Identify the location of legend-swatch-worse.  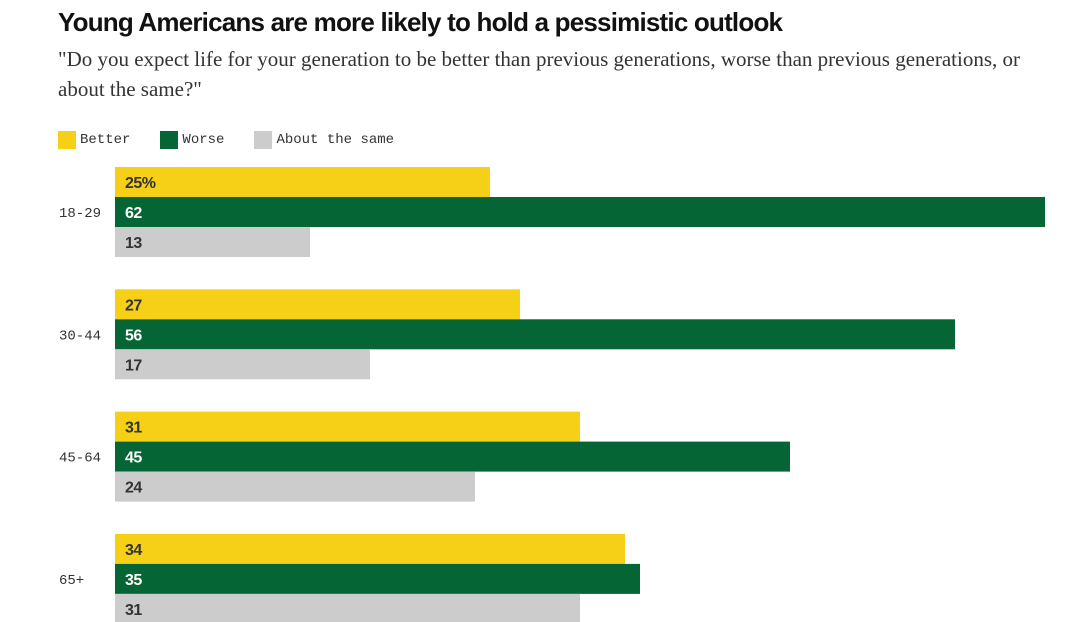
(169, 140).